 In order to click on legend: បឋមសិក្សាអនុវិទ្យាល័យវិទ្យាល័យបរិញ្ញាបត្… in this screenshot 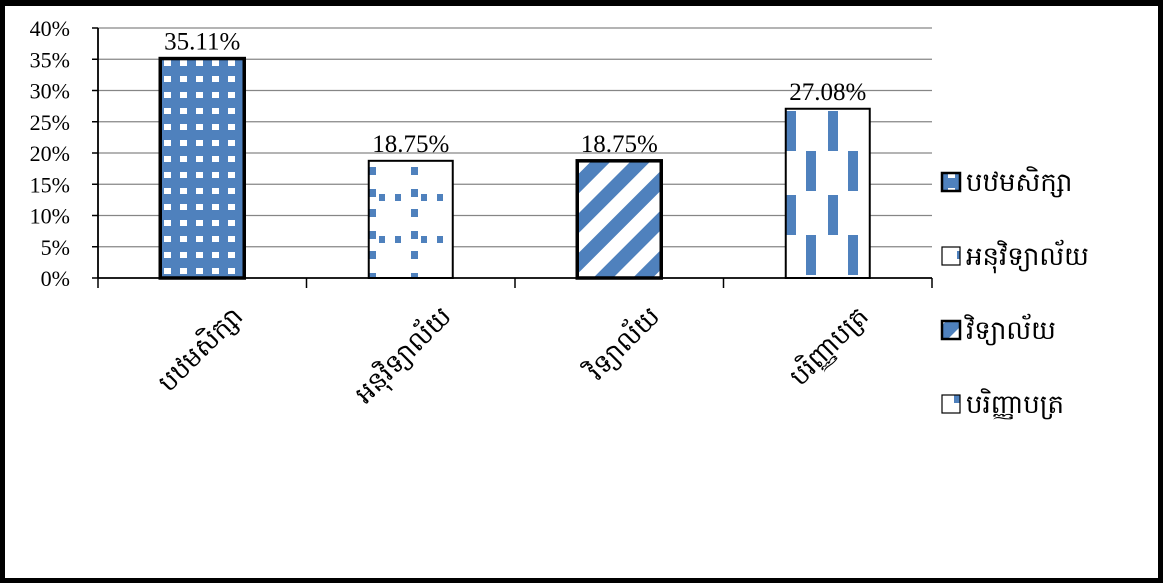, I will do `click(1014, 293)`.